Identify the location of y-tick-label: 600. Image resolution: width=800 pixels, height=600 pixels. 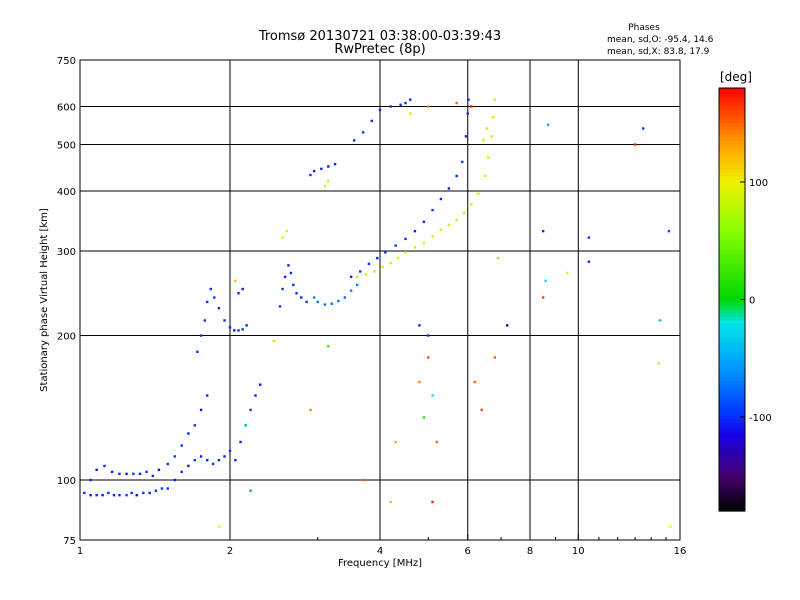
(66, 108).